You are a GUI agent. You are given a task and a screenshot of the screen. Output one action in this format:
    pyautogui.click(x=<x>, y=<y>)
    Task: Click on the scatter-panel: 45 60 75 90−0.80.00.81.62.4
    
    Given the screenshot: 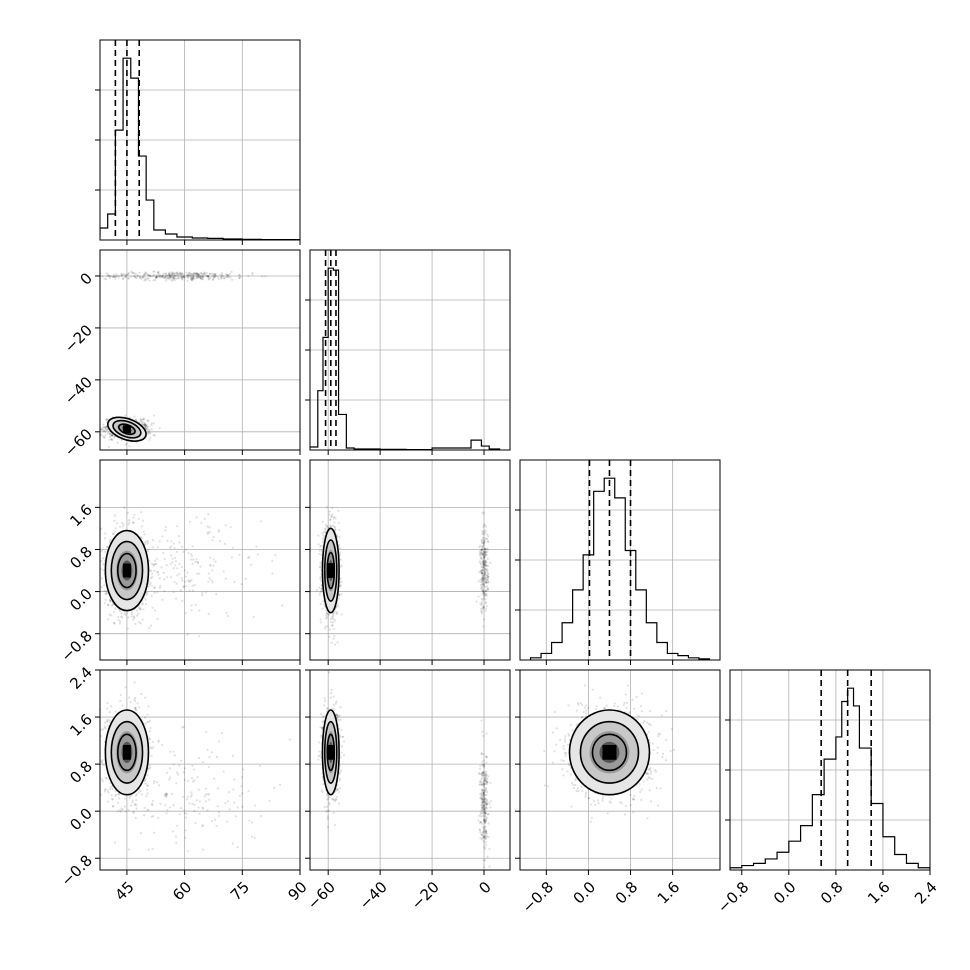 What is the action you would take?
    pyautogui.click(x=184, y=783)
    